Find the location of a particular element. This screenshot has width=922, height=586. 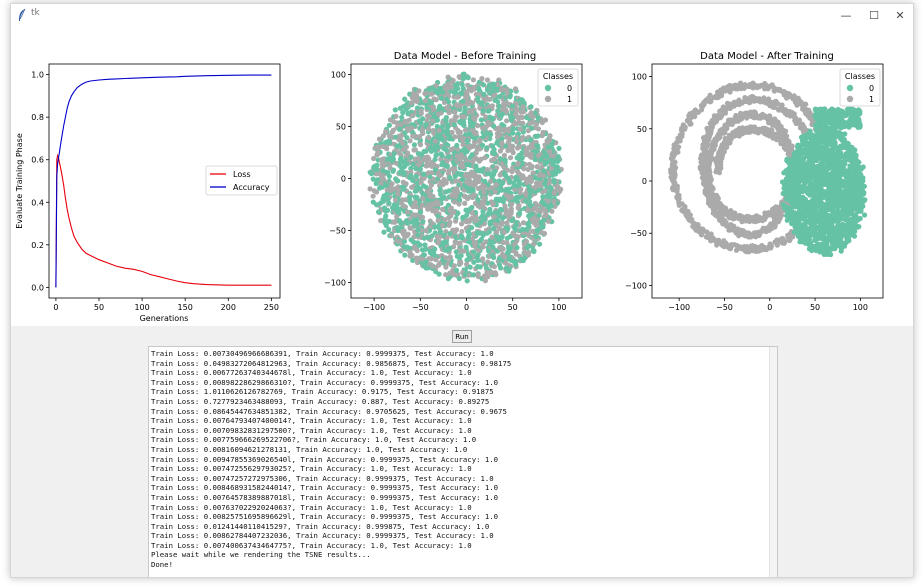

minimize-button: — is located at coordinates (846, 15).